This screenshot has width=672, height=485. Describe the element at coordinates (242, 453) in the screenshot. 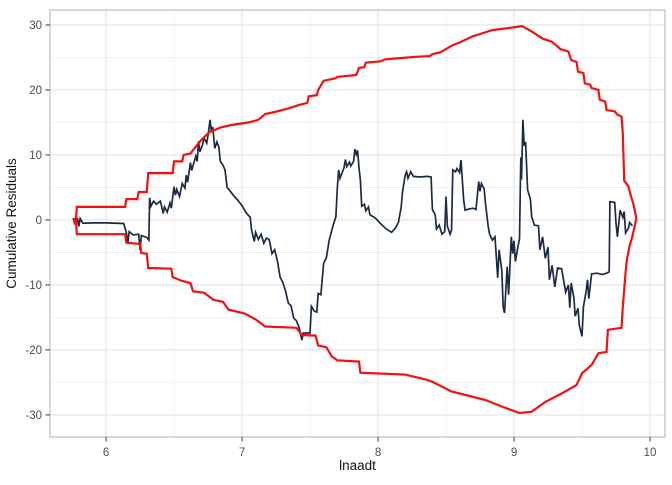

I see `x-tick-label: 7` at that location.